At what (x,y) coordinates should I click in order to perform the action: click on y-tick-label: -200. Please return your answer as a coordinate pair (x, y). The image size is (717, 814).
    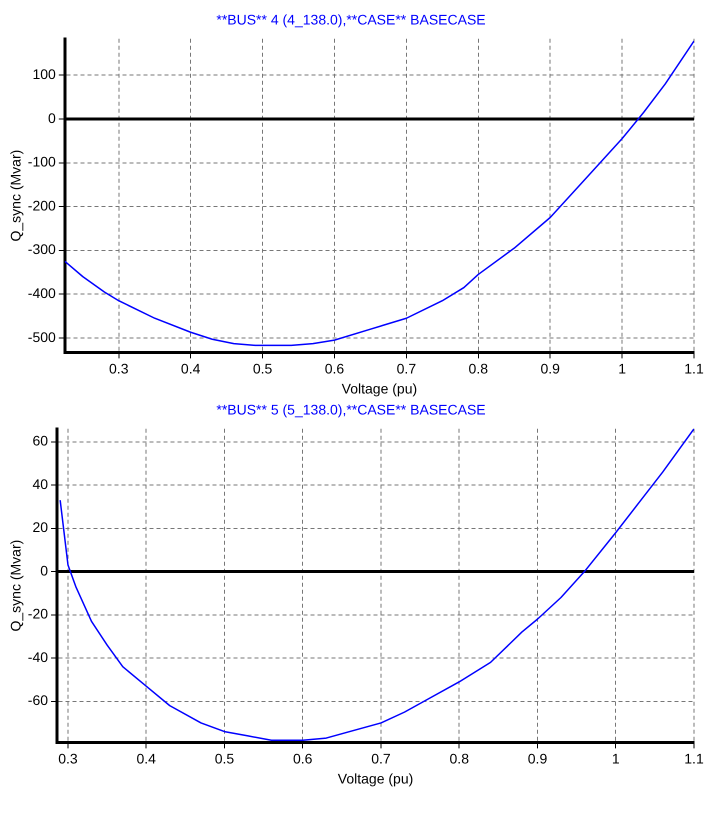
    Looking at the image, I should click on (42, 205).